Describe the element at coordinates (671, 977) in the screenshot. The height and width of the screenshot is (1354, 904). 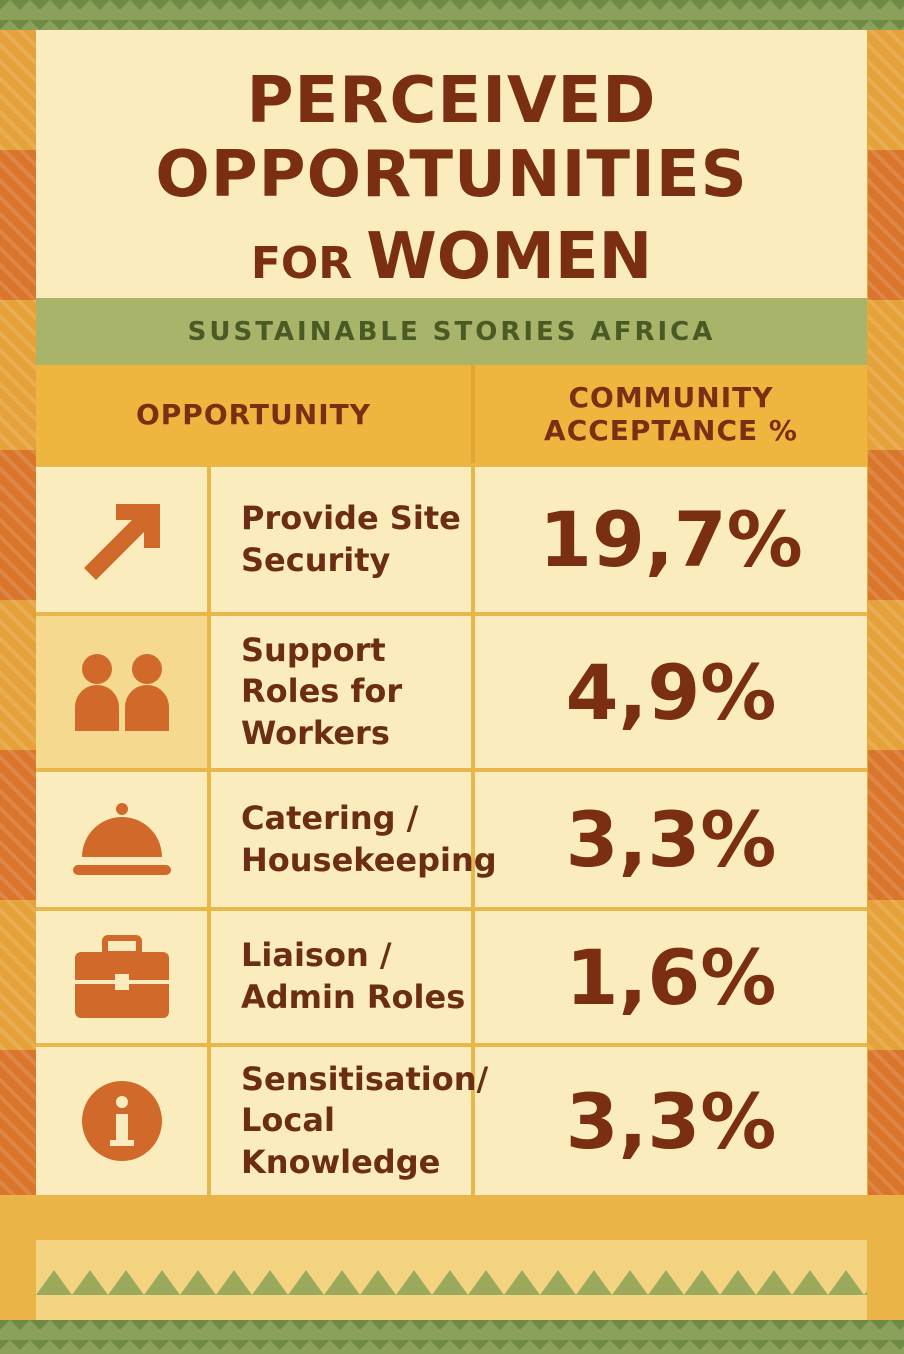
I see `acceptance-value: 1,6%` at that location.